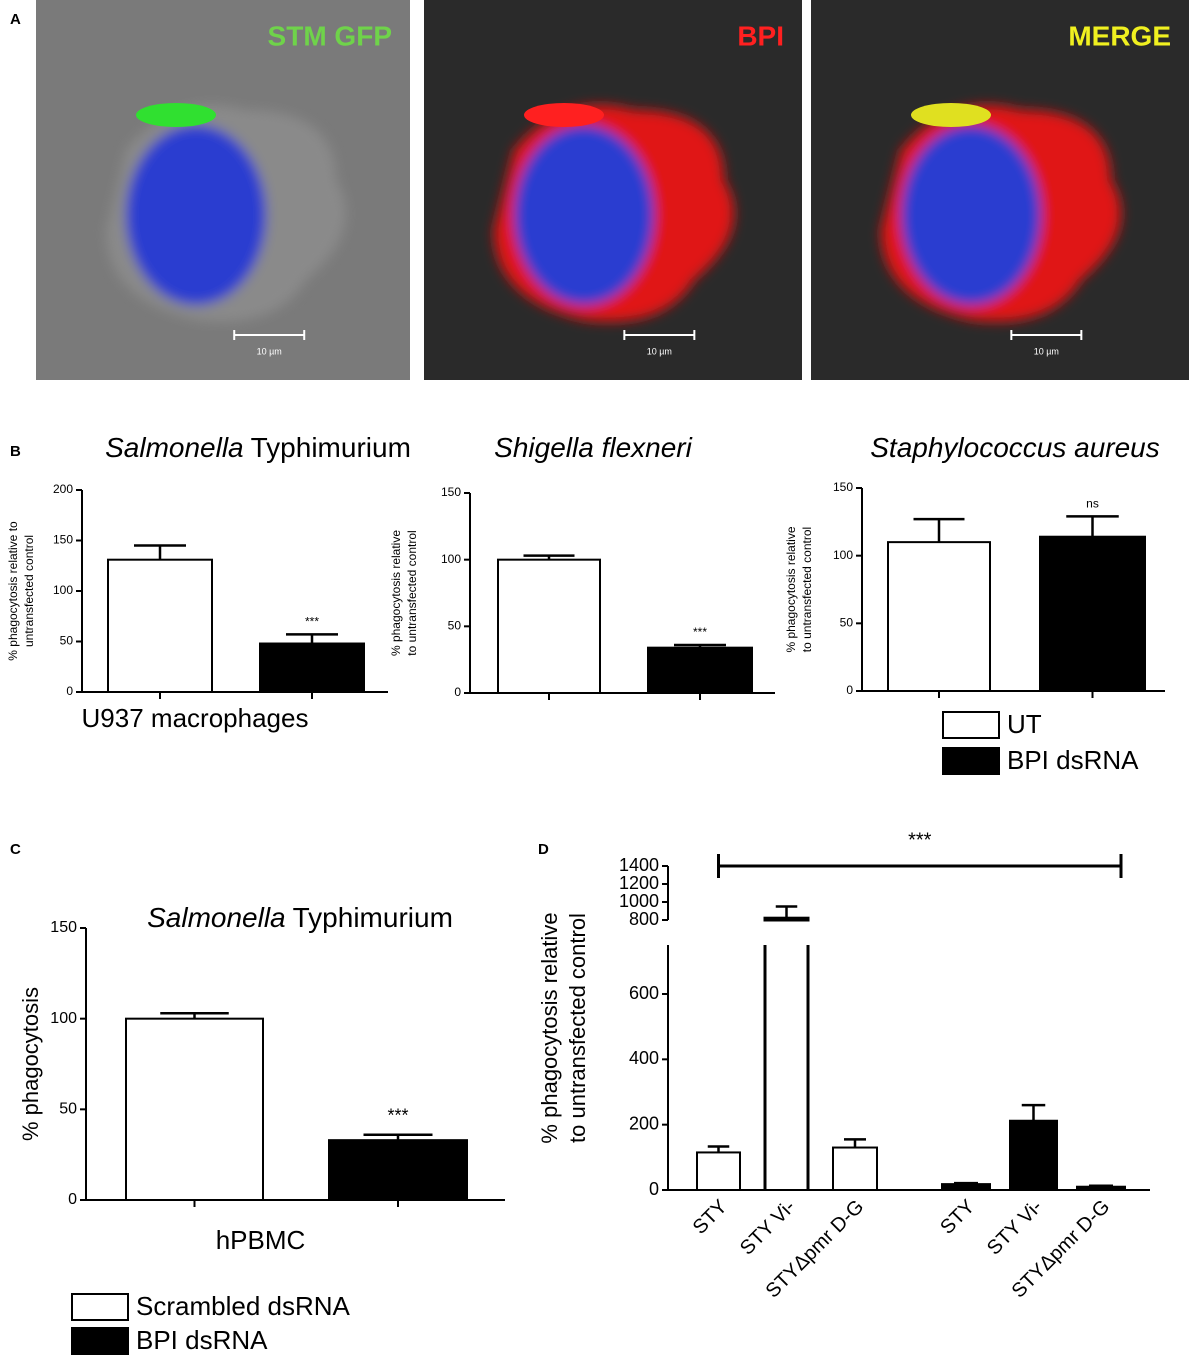  I want to click on chart-title: Shigella flexneri, so click(593, 447).